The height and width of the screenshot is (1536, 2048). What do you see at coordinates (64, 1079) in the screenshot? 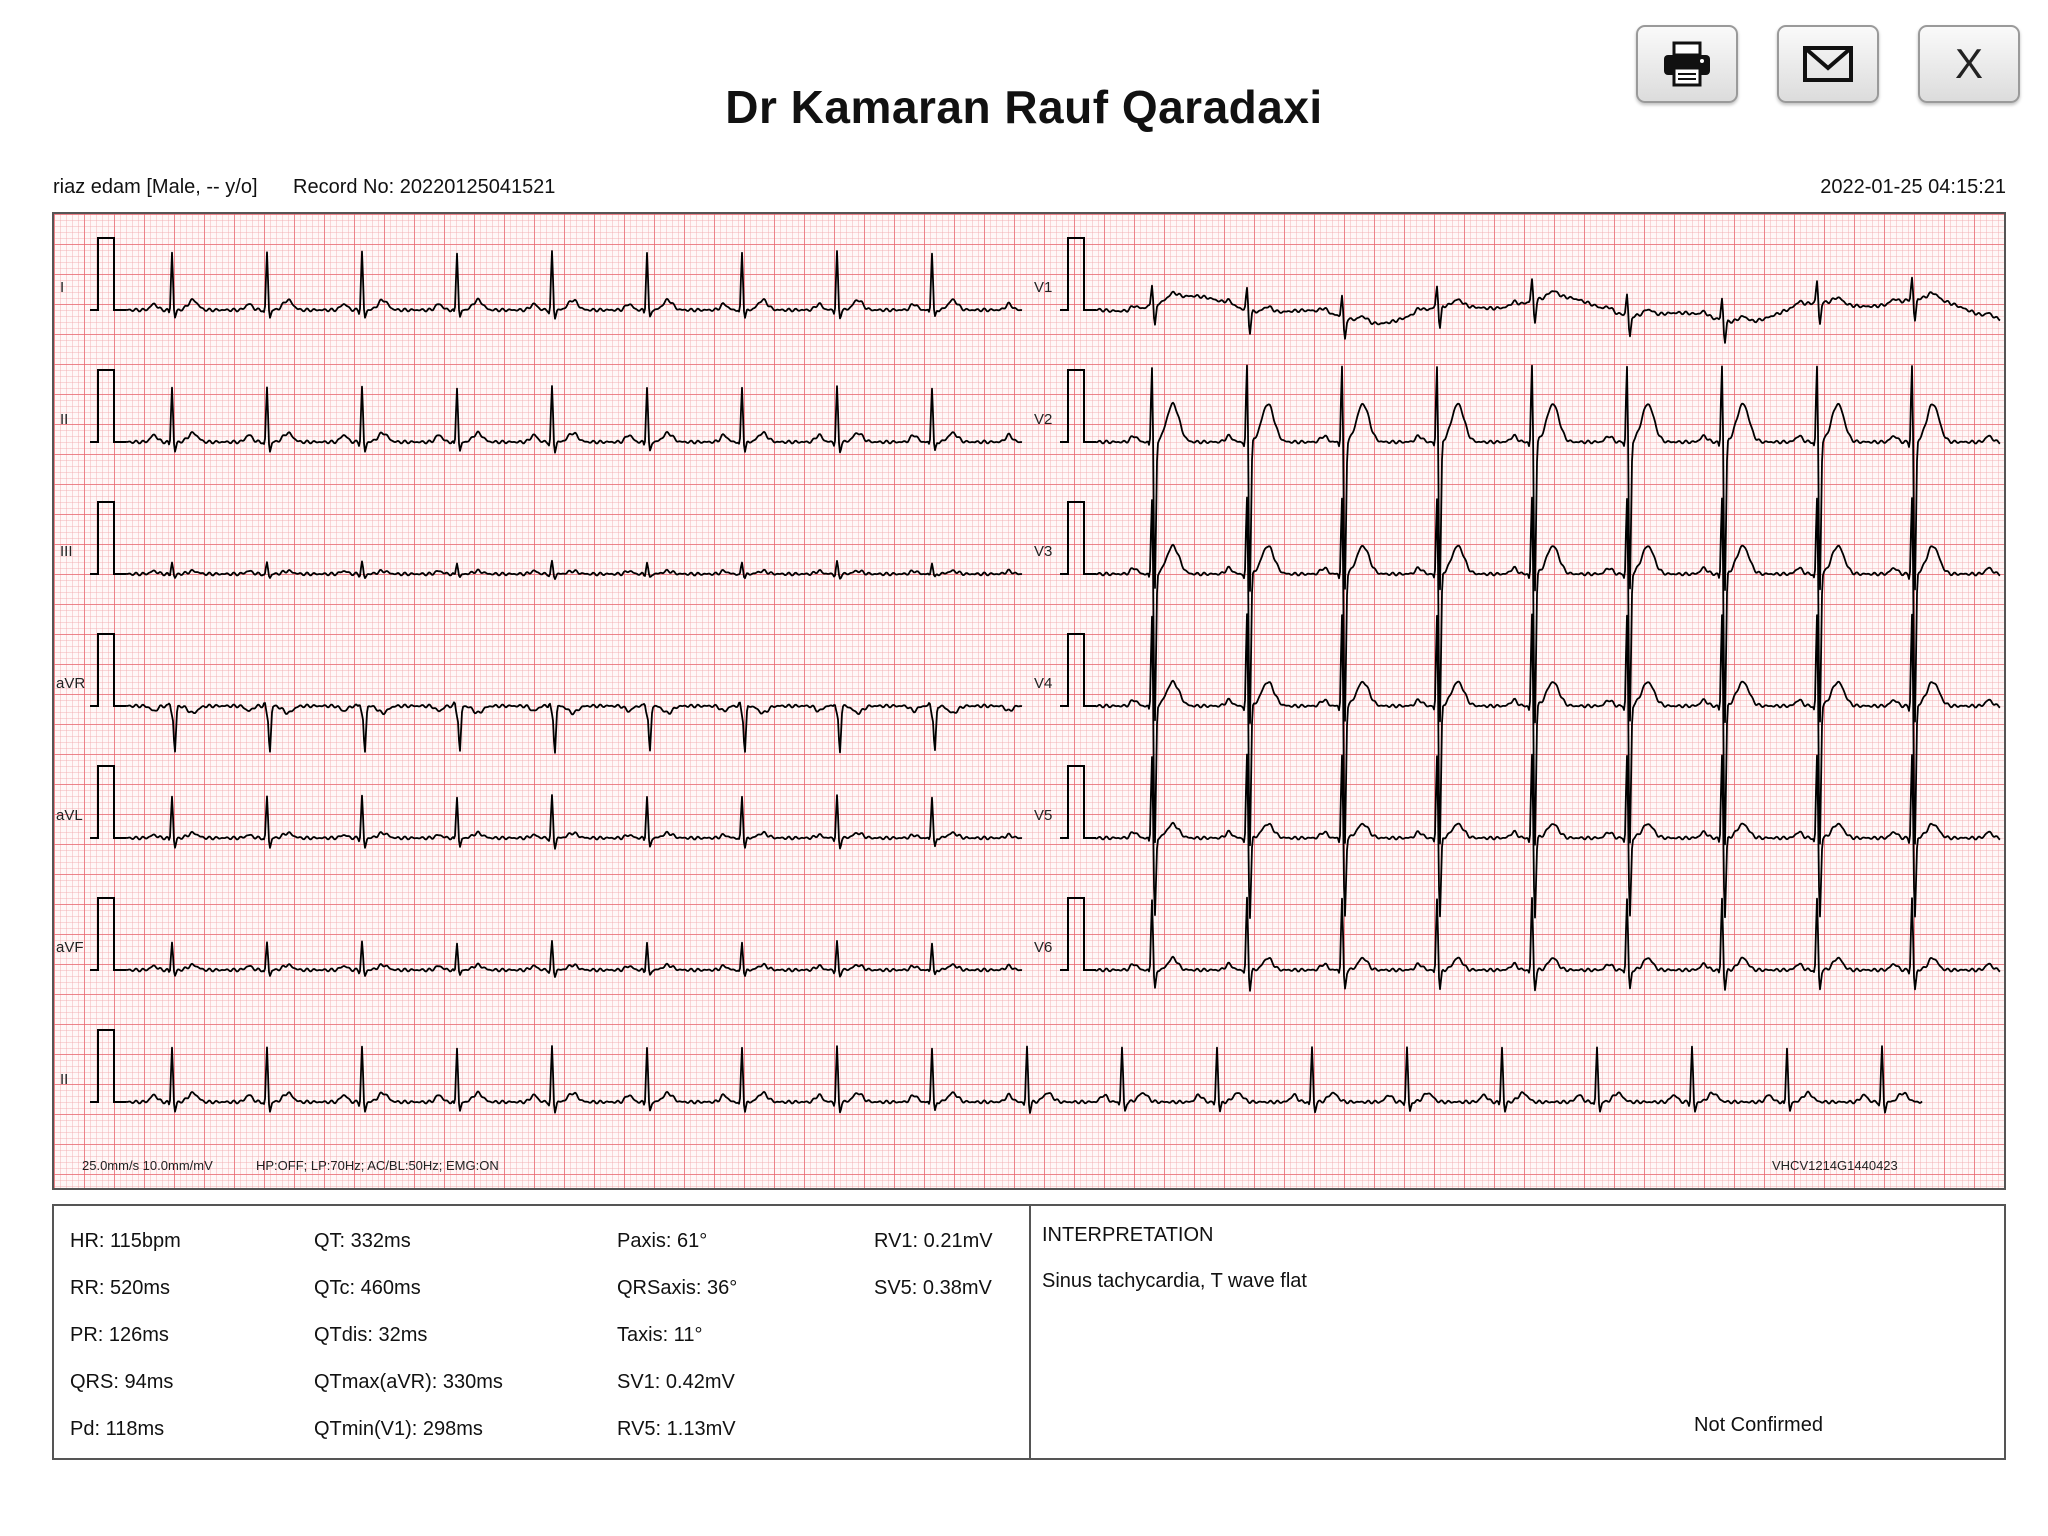
I see `lead-label-rhythm: II` at bounding box center [64, 1079].